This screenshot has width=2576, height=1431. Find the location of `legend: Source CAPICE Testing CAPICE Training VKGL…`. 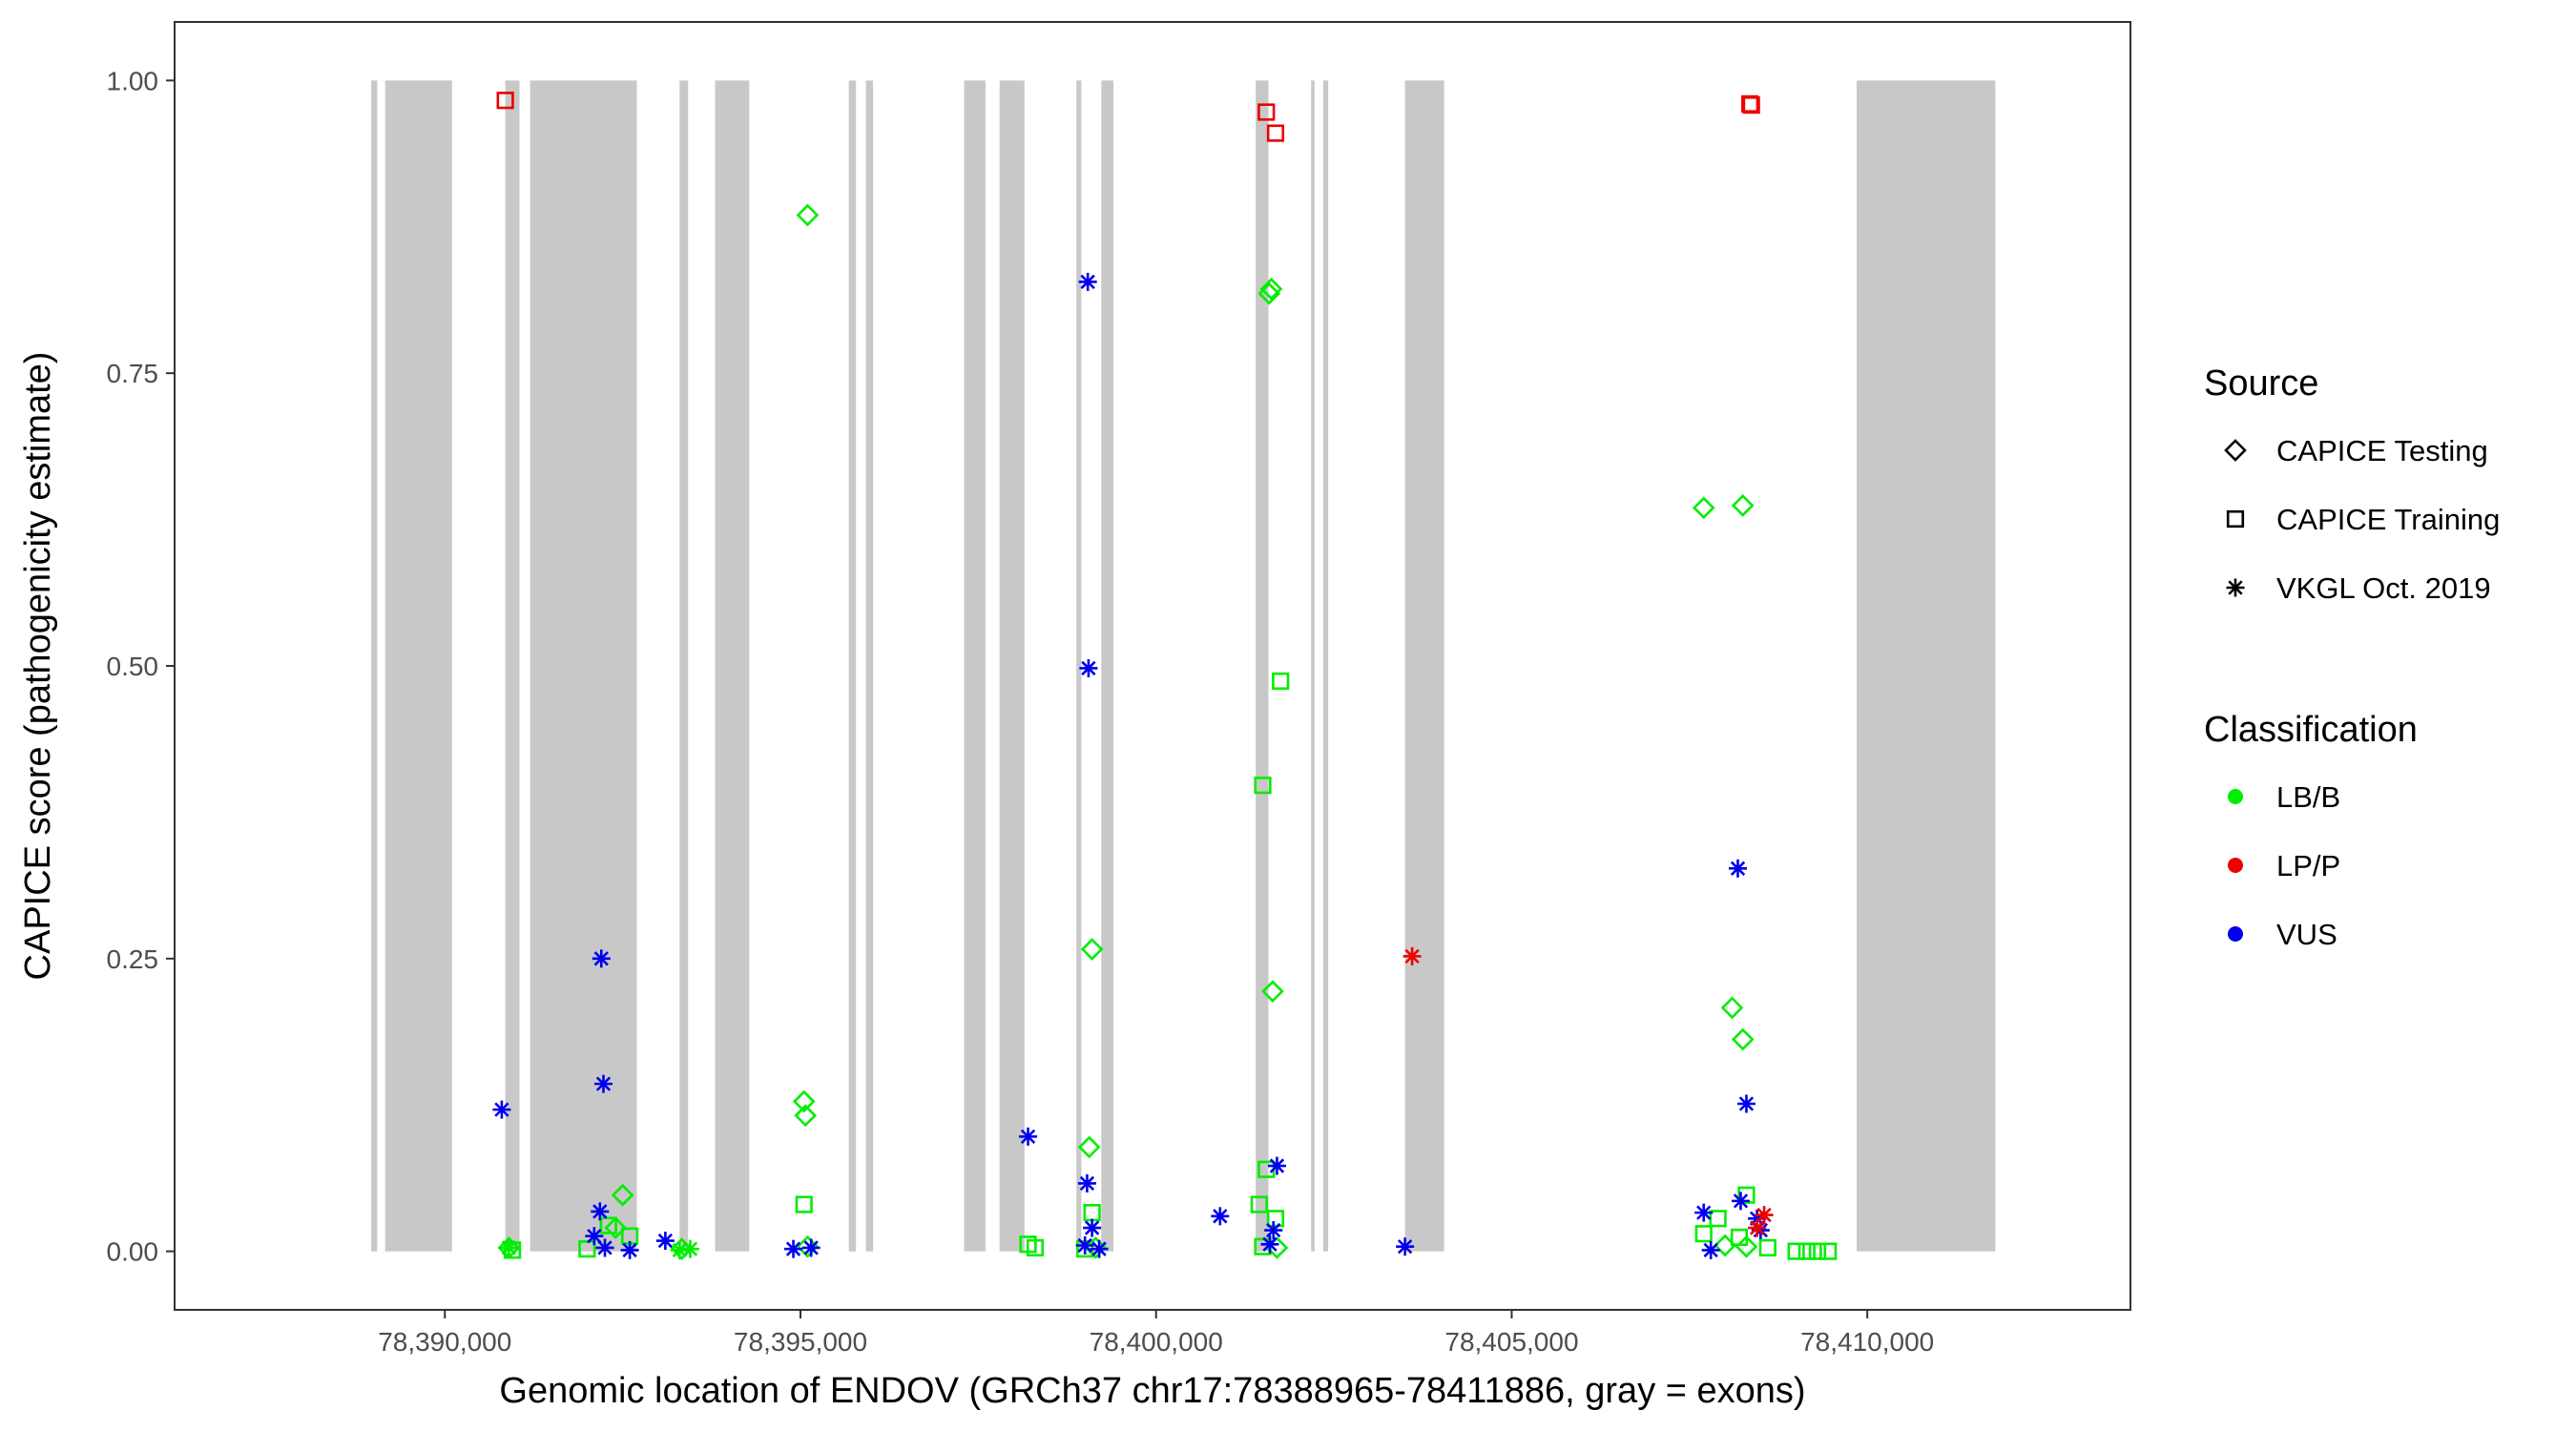

legend: Source CAPICE Testing CAPICE Training VKGL… is located at coordinates (2352, 657).